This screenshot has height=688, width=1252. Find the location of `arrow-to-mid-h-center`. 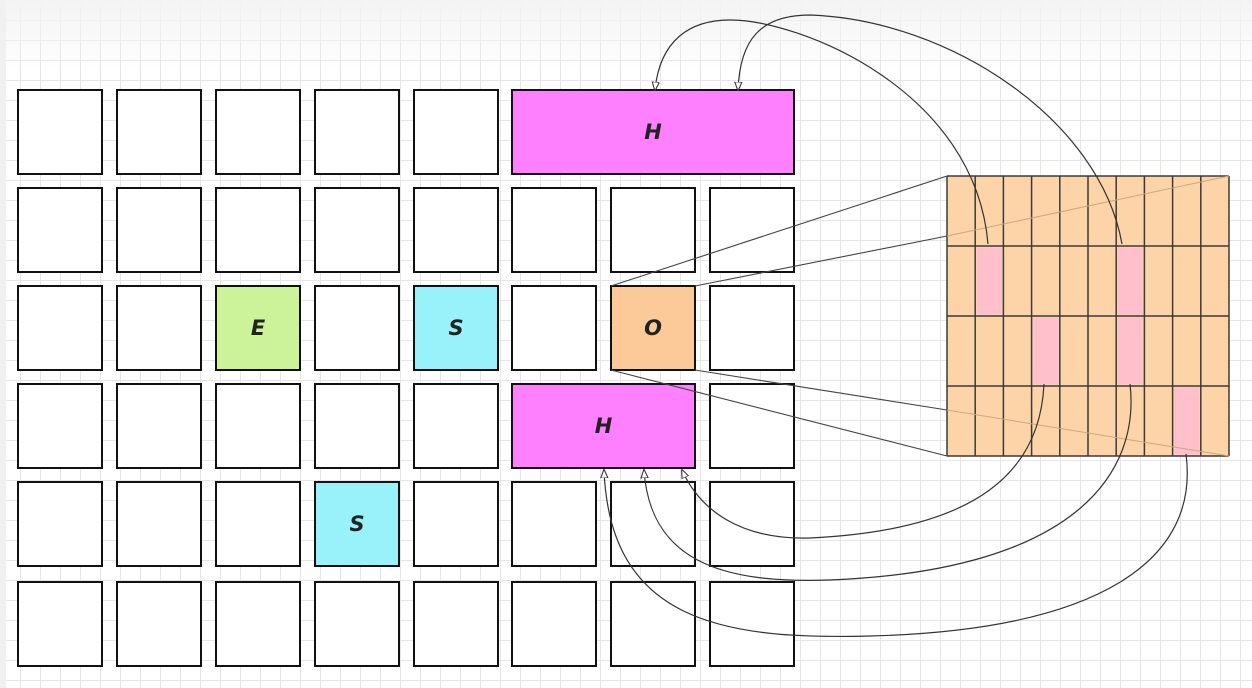

arrow-to-mid-h-center is located at coordinates (888, 482).